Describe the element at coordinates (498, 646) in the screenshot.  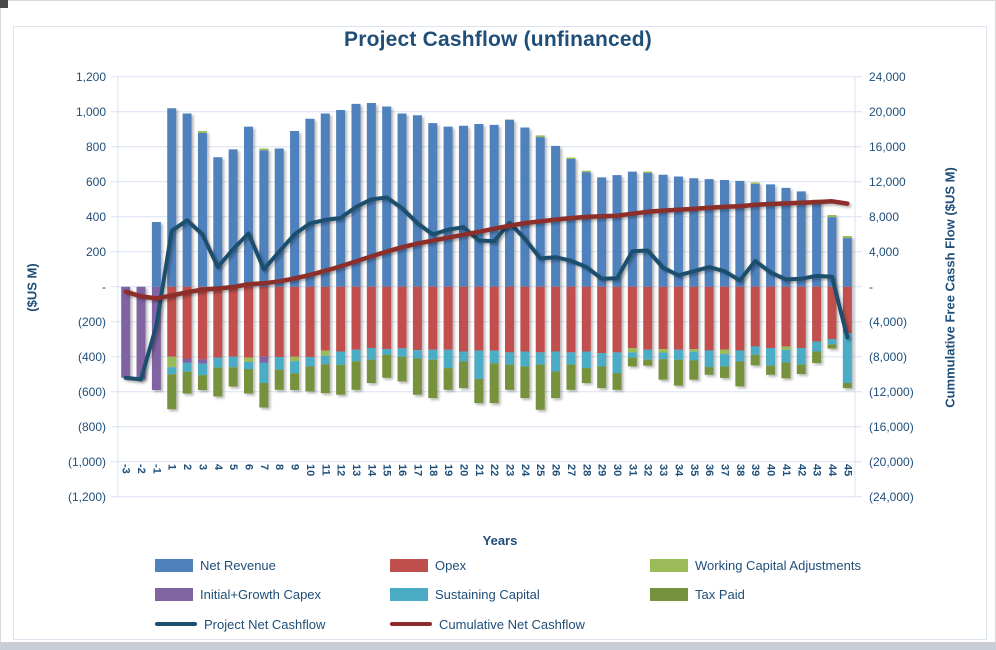
I see `window-bottom-edge` at that location.